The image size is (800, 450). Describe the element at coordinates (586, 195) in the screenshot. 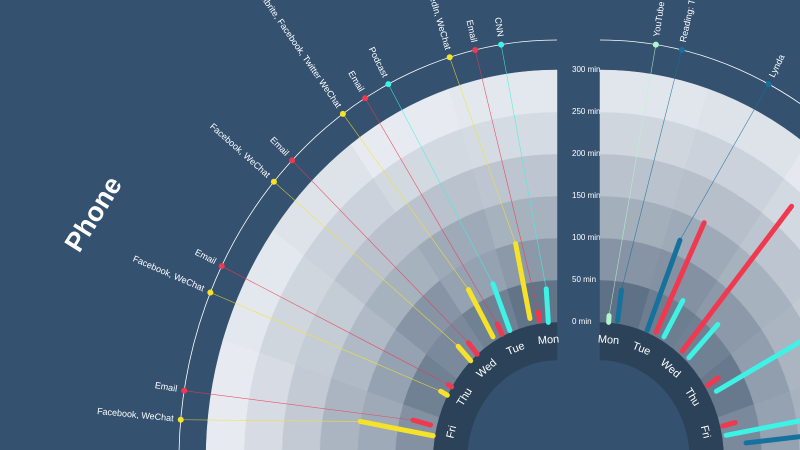

I see `scale-label: 150 min` at that location.